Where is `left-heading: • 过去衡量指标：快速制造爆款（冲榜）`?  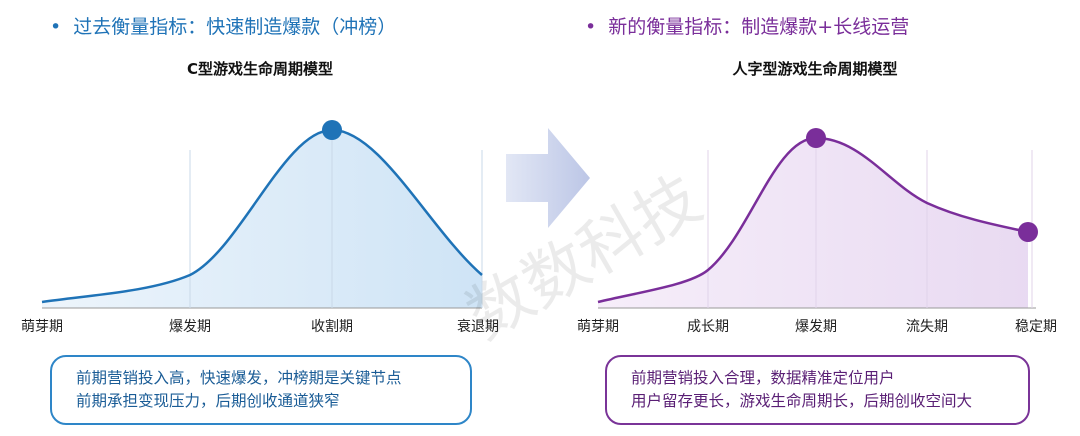
left-heading: • 过去衡量指标：快速制造爆款（冲榜） is located at coordinates (223, 27).